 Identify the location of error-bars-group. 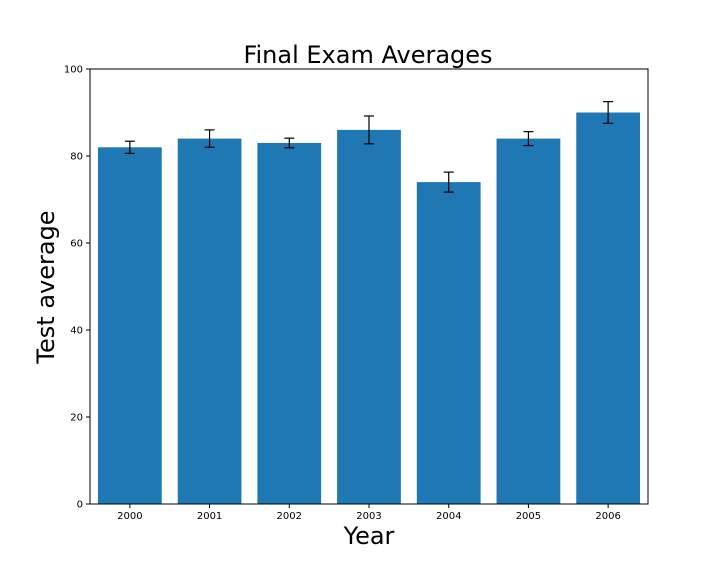
(369, 147).